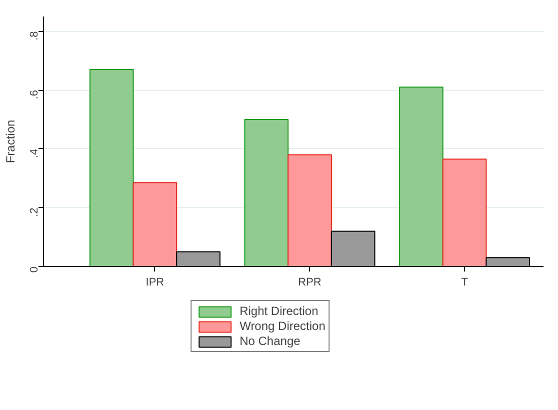 The height and width of the screenshot is (410, 558). Describe the element at coordinates (34, 269) in the screenshot. I see `y-tick-label: 0` at that location.